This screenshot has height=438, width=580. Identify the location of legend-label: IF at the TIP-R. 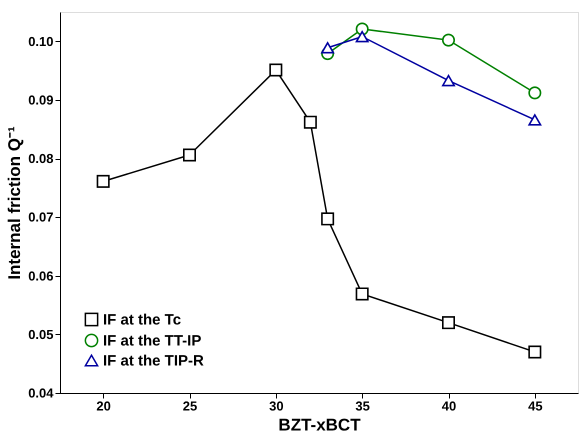
(153, 361).